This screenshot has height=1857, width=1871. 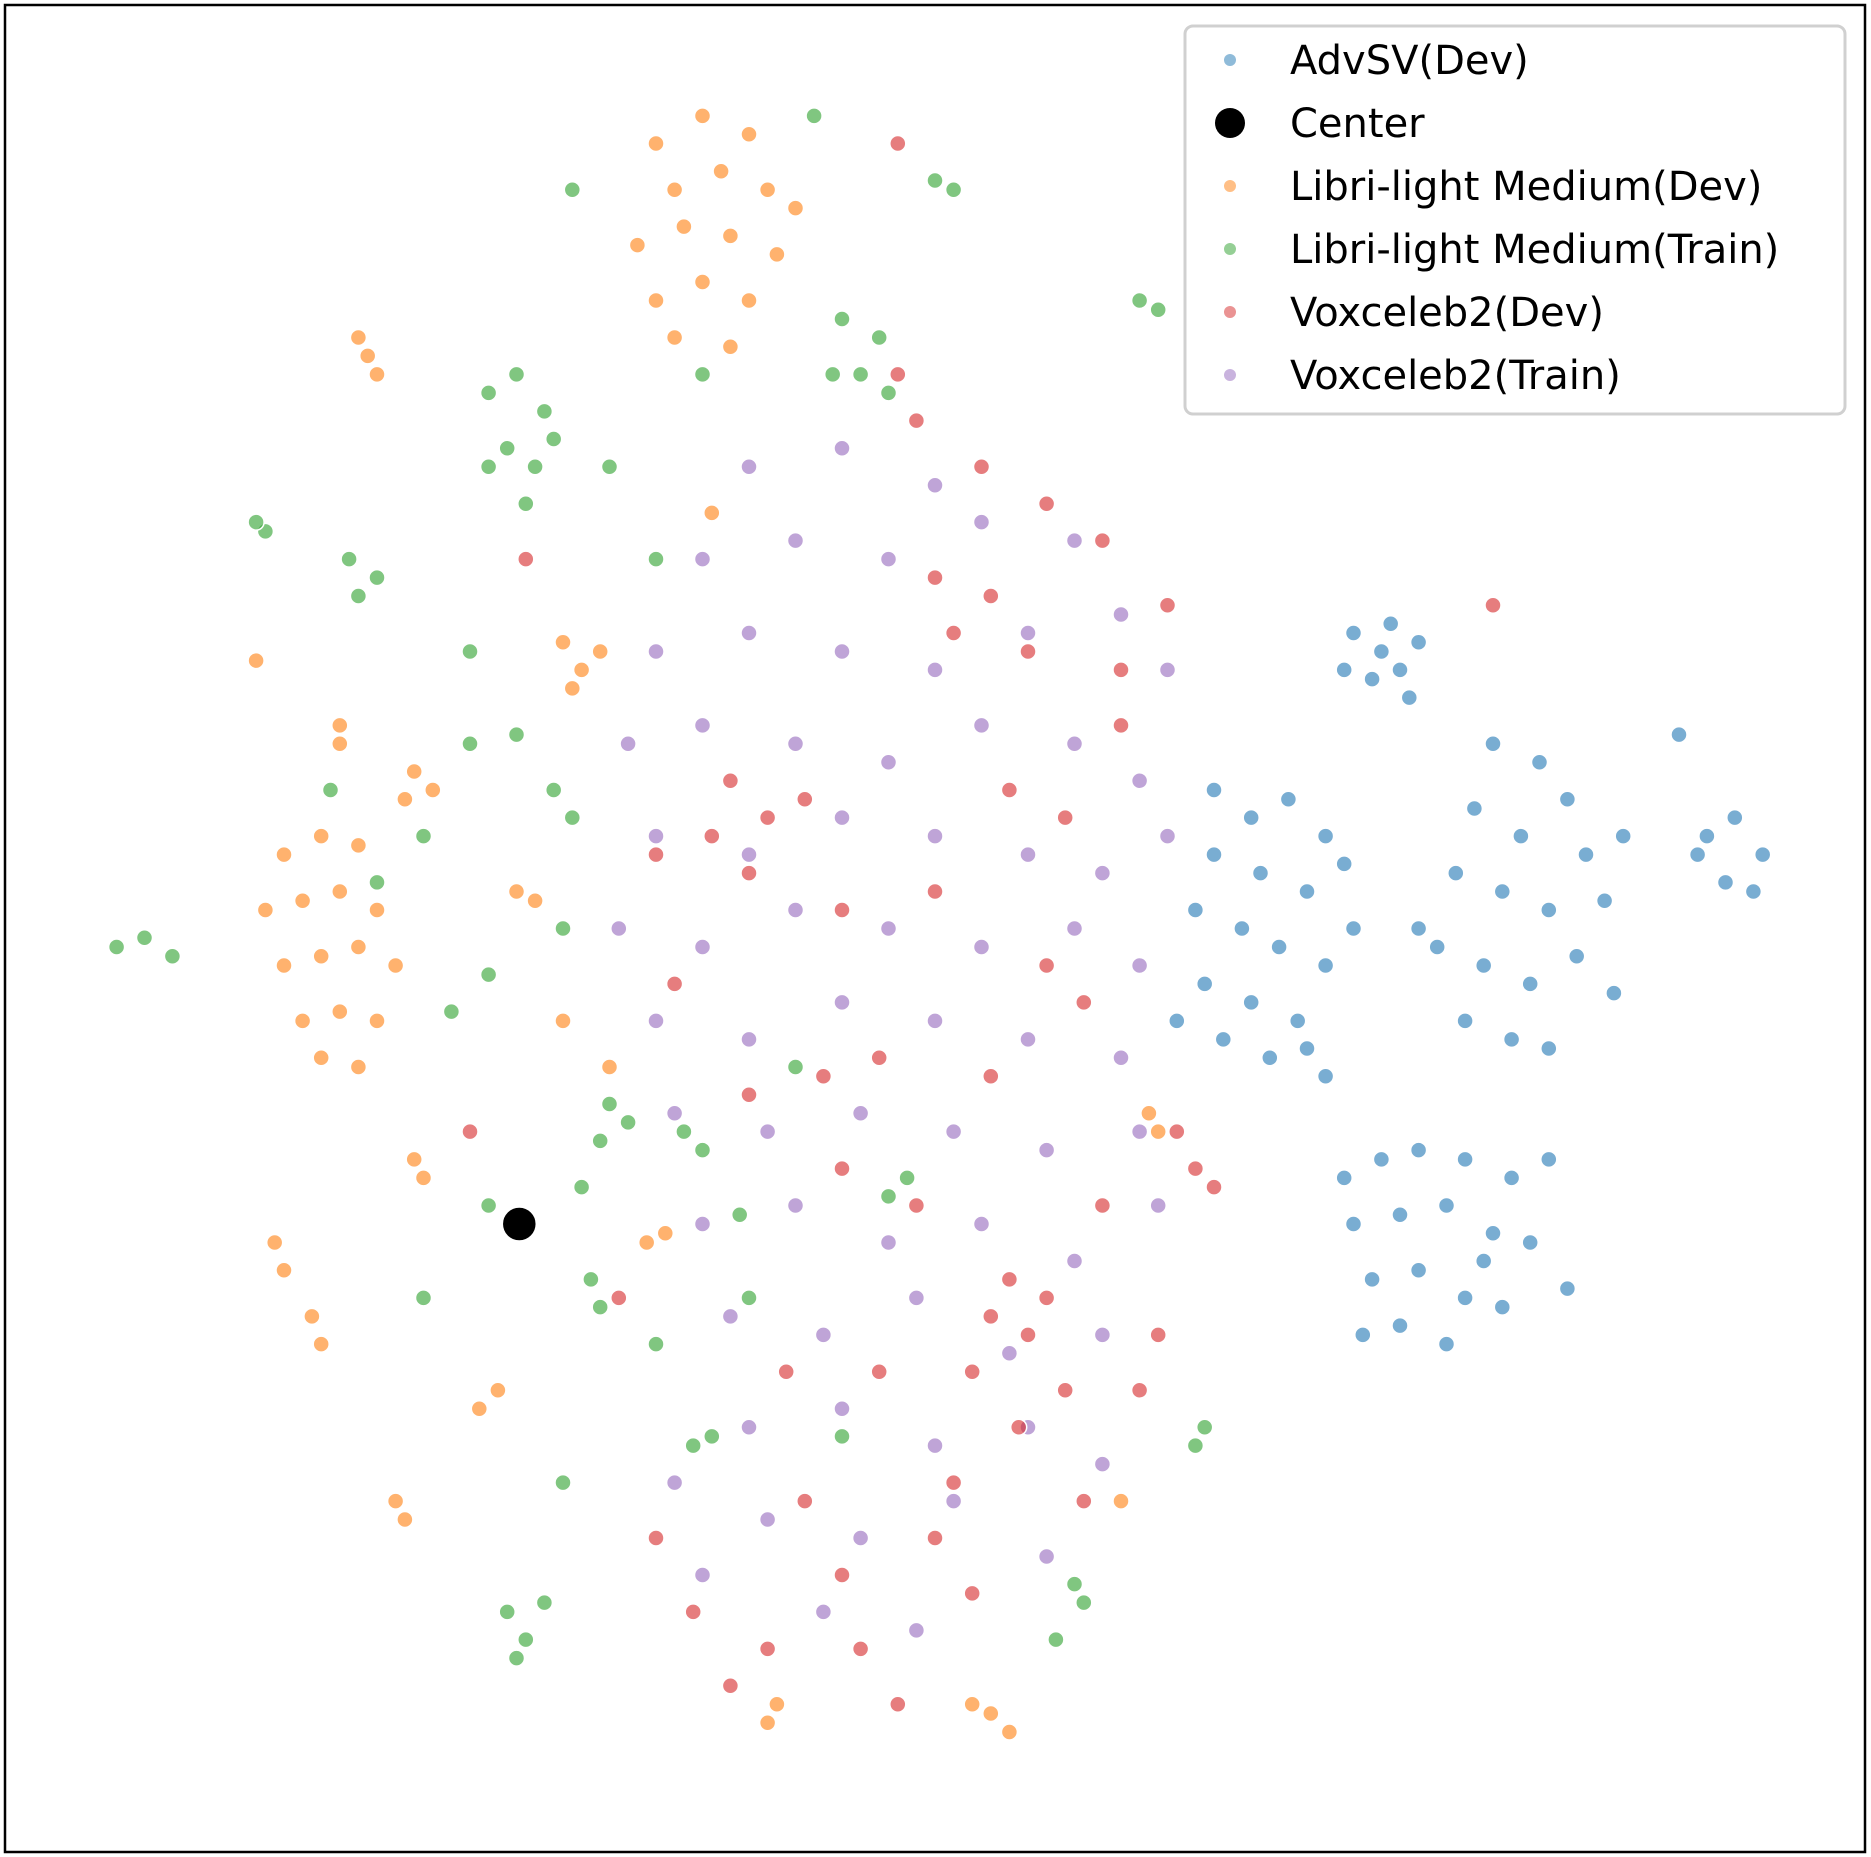 What do you see at coordinates (1447, 313) in the screenshot?
I see `legend-label-4: Voxceleb2(Dev)` at bounding box center [1447, 313].